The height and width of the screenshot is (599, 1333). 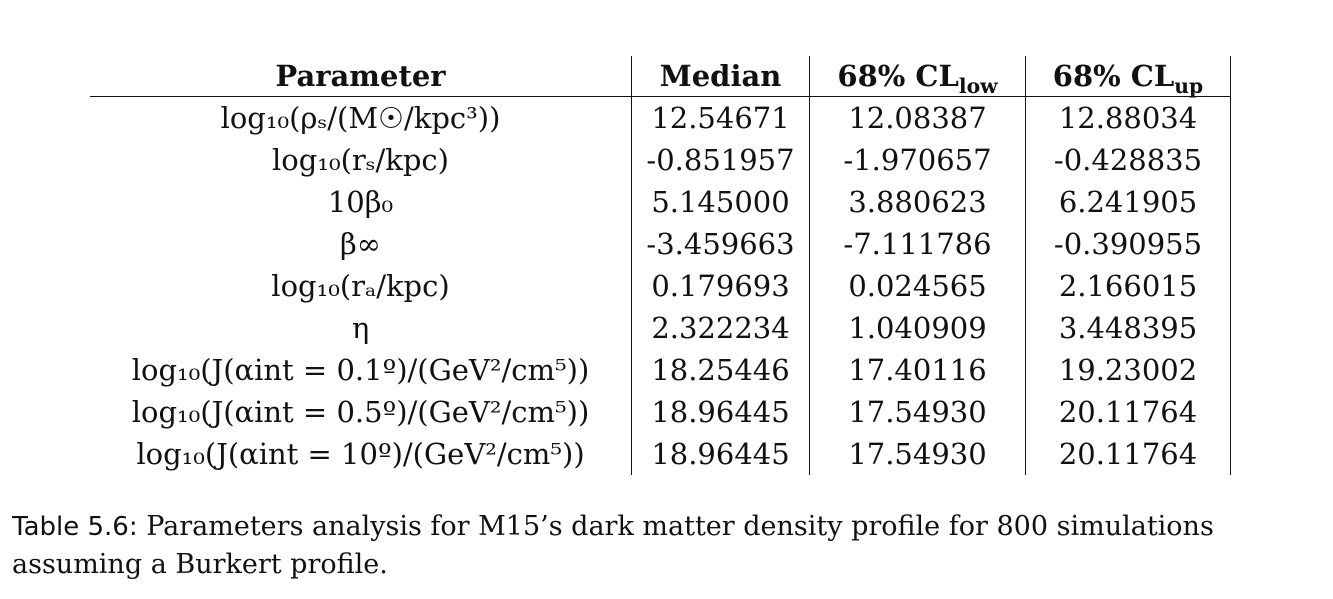 What do you see at coordinates (361, 370) in the screenshot?
I see `cell-parameter: log₁₀(J(αint = 0.1º)/(GeV²/cm⁵))` at bounding box center [361, 370].